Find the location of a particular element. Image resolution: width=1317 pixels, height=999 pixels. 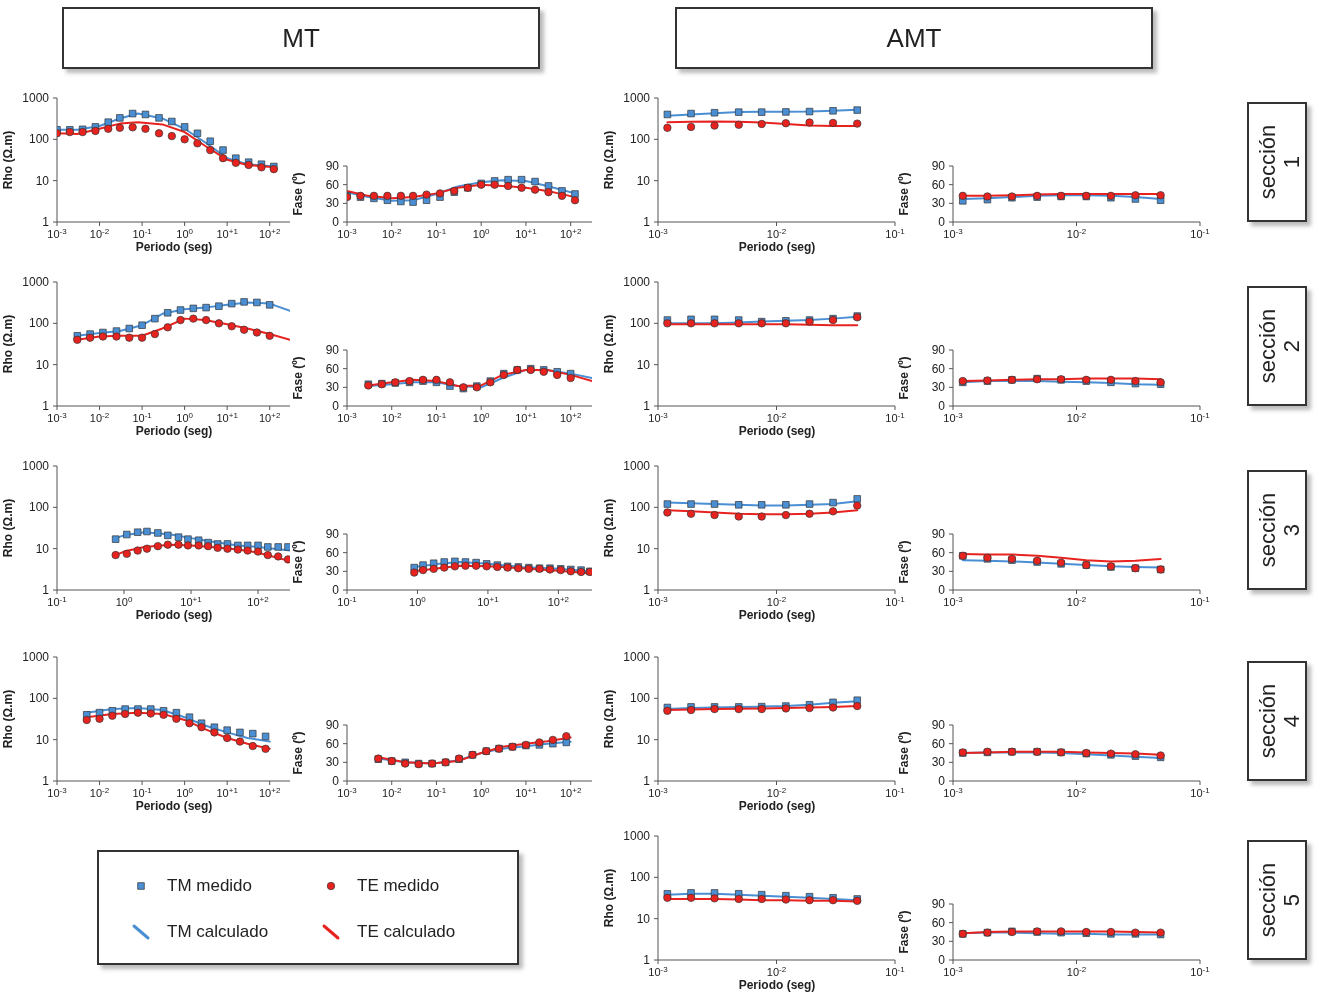

text: sección 5 is located at coordinates (1279, 900).